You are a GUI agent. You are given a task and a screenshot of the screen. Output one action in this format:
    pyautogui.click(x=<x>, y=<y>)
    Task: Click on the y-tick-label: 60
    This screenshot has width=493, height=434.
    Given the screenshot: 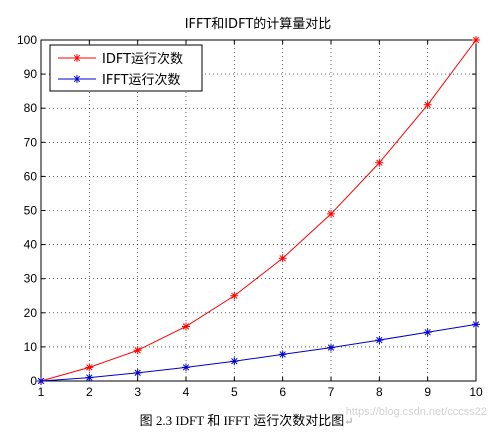 What is the action you would take?
    pyautogui.click(x=31, y=176)
    